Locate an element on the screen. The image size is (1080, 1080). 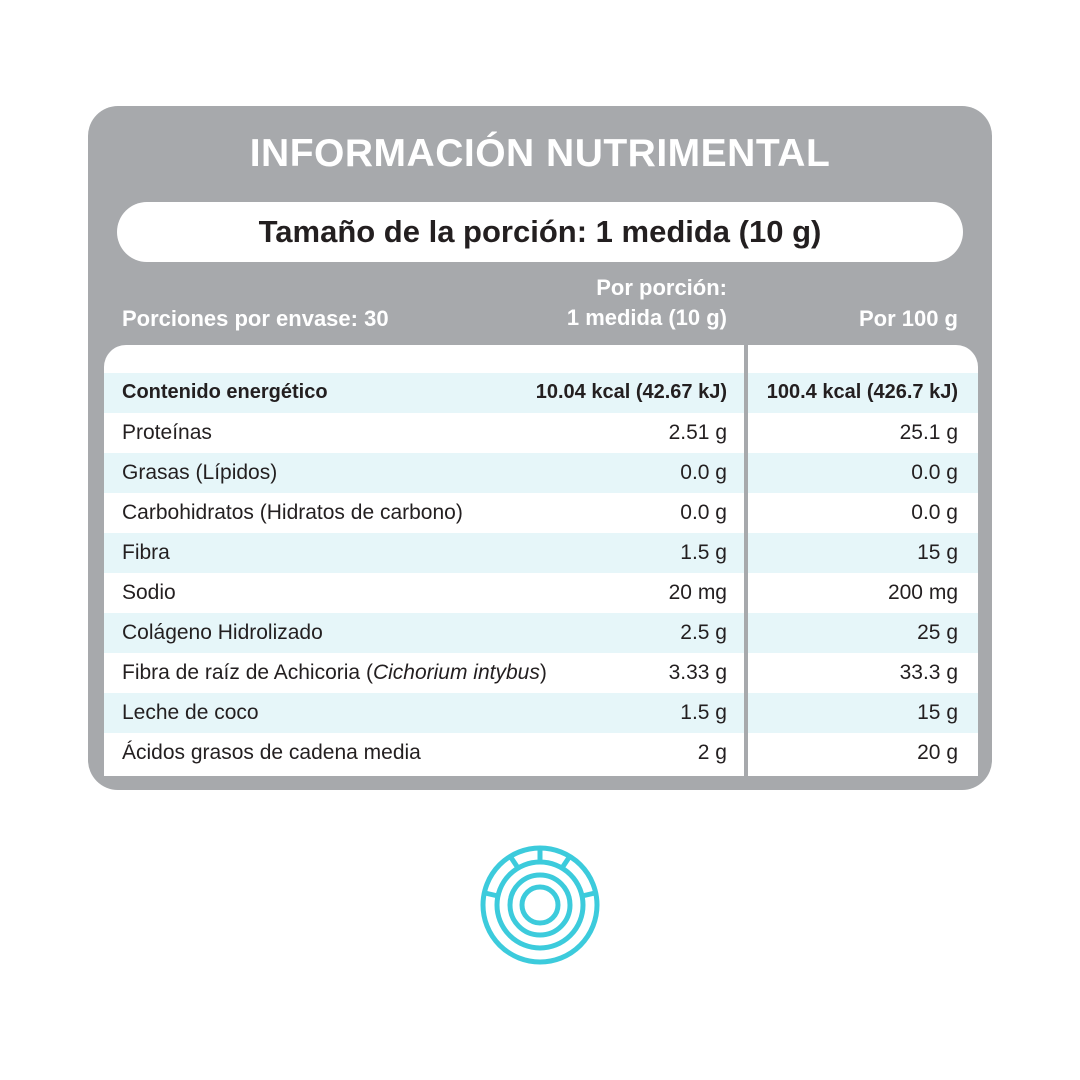
header-portions: Porciones por envase: 30 is located at coordinates (255, 318).